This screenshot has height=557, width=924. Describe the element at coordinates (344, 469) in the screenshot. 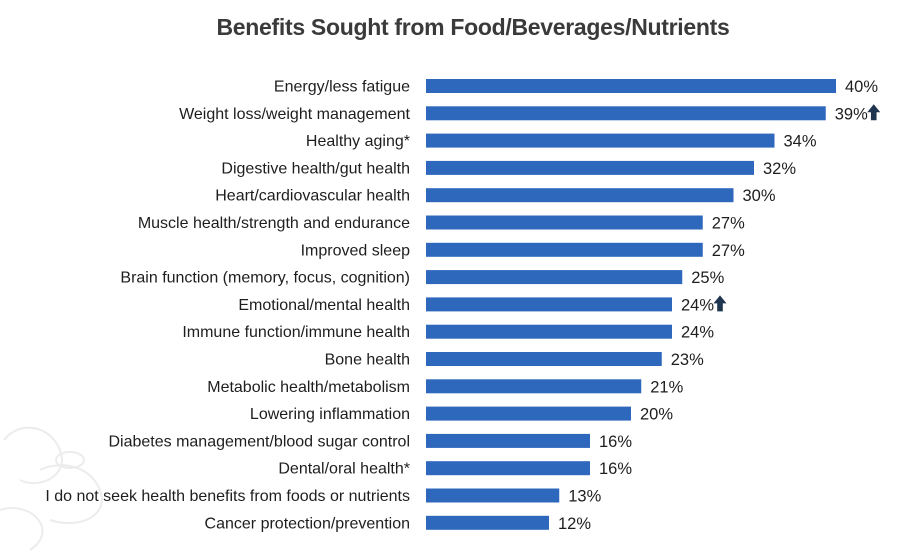

I see `category-label: Dental/oral health*` at that location.